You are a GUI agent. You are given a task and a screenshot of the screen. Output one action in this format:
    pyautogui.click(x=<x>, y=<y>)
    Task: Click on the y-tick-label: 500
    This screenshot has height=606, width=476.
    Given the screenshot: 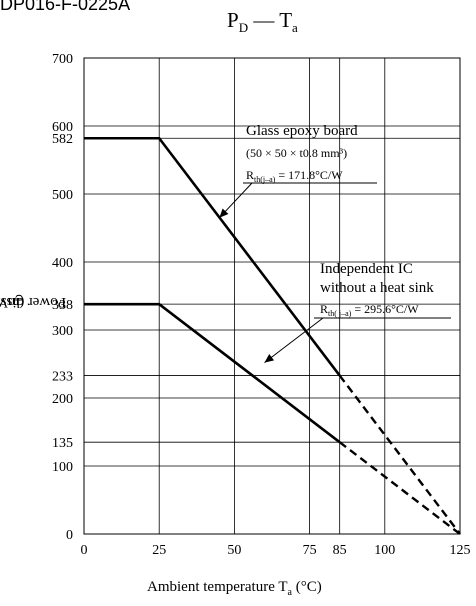 What is the action you would take?
    pyautogui.click(x=62, y=195)
    